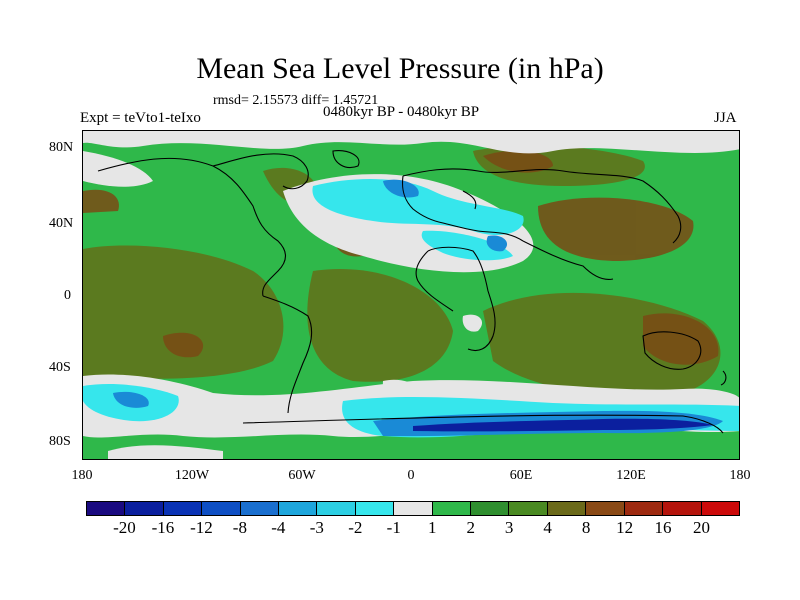 The width and height of the screenshot is (800, 600). Describe the element at coordinates (140, 118) in the screenshot. I see `experiment-label: Expt = teVto1-teIxo` at that location.